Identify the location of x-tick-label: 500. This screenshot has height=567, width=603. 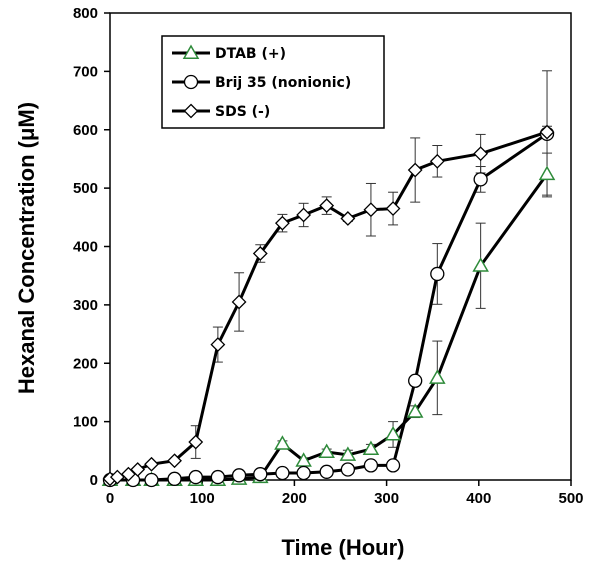
(570, 498).